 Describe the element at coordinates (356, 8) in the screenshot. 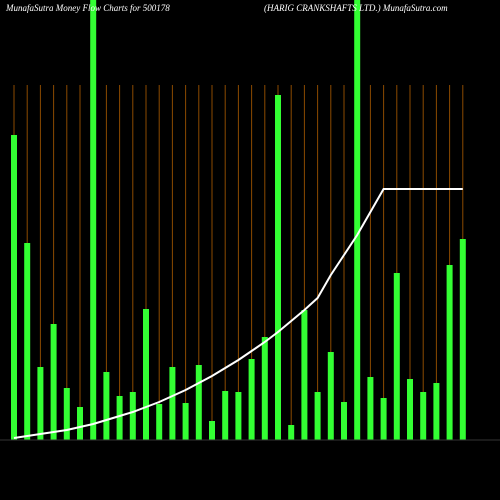

I see `chart-subtitle: (HARIG CRANKSHAFTS LTD.) MunafaSutra.com` at that location.